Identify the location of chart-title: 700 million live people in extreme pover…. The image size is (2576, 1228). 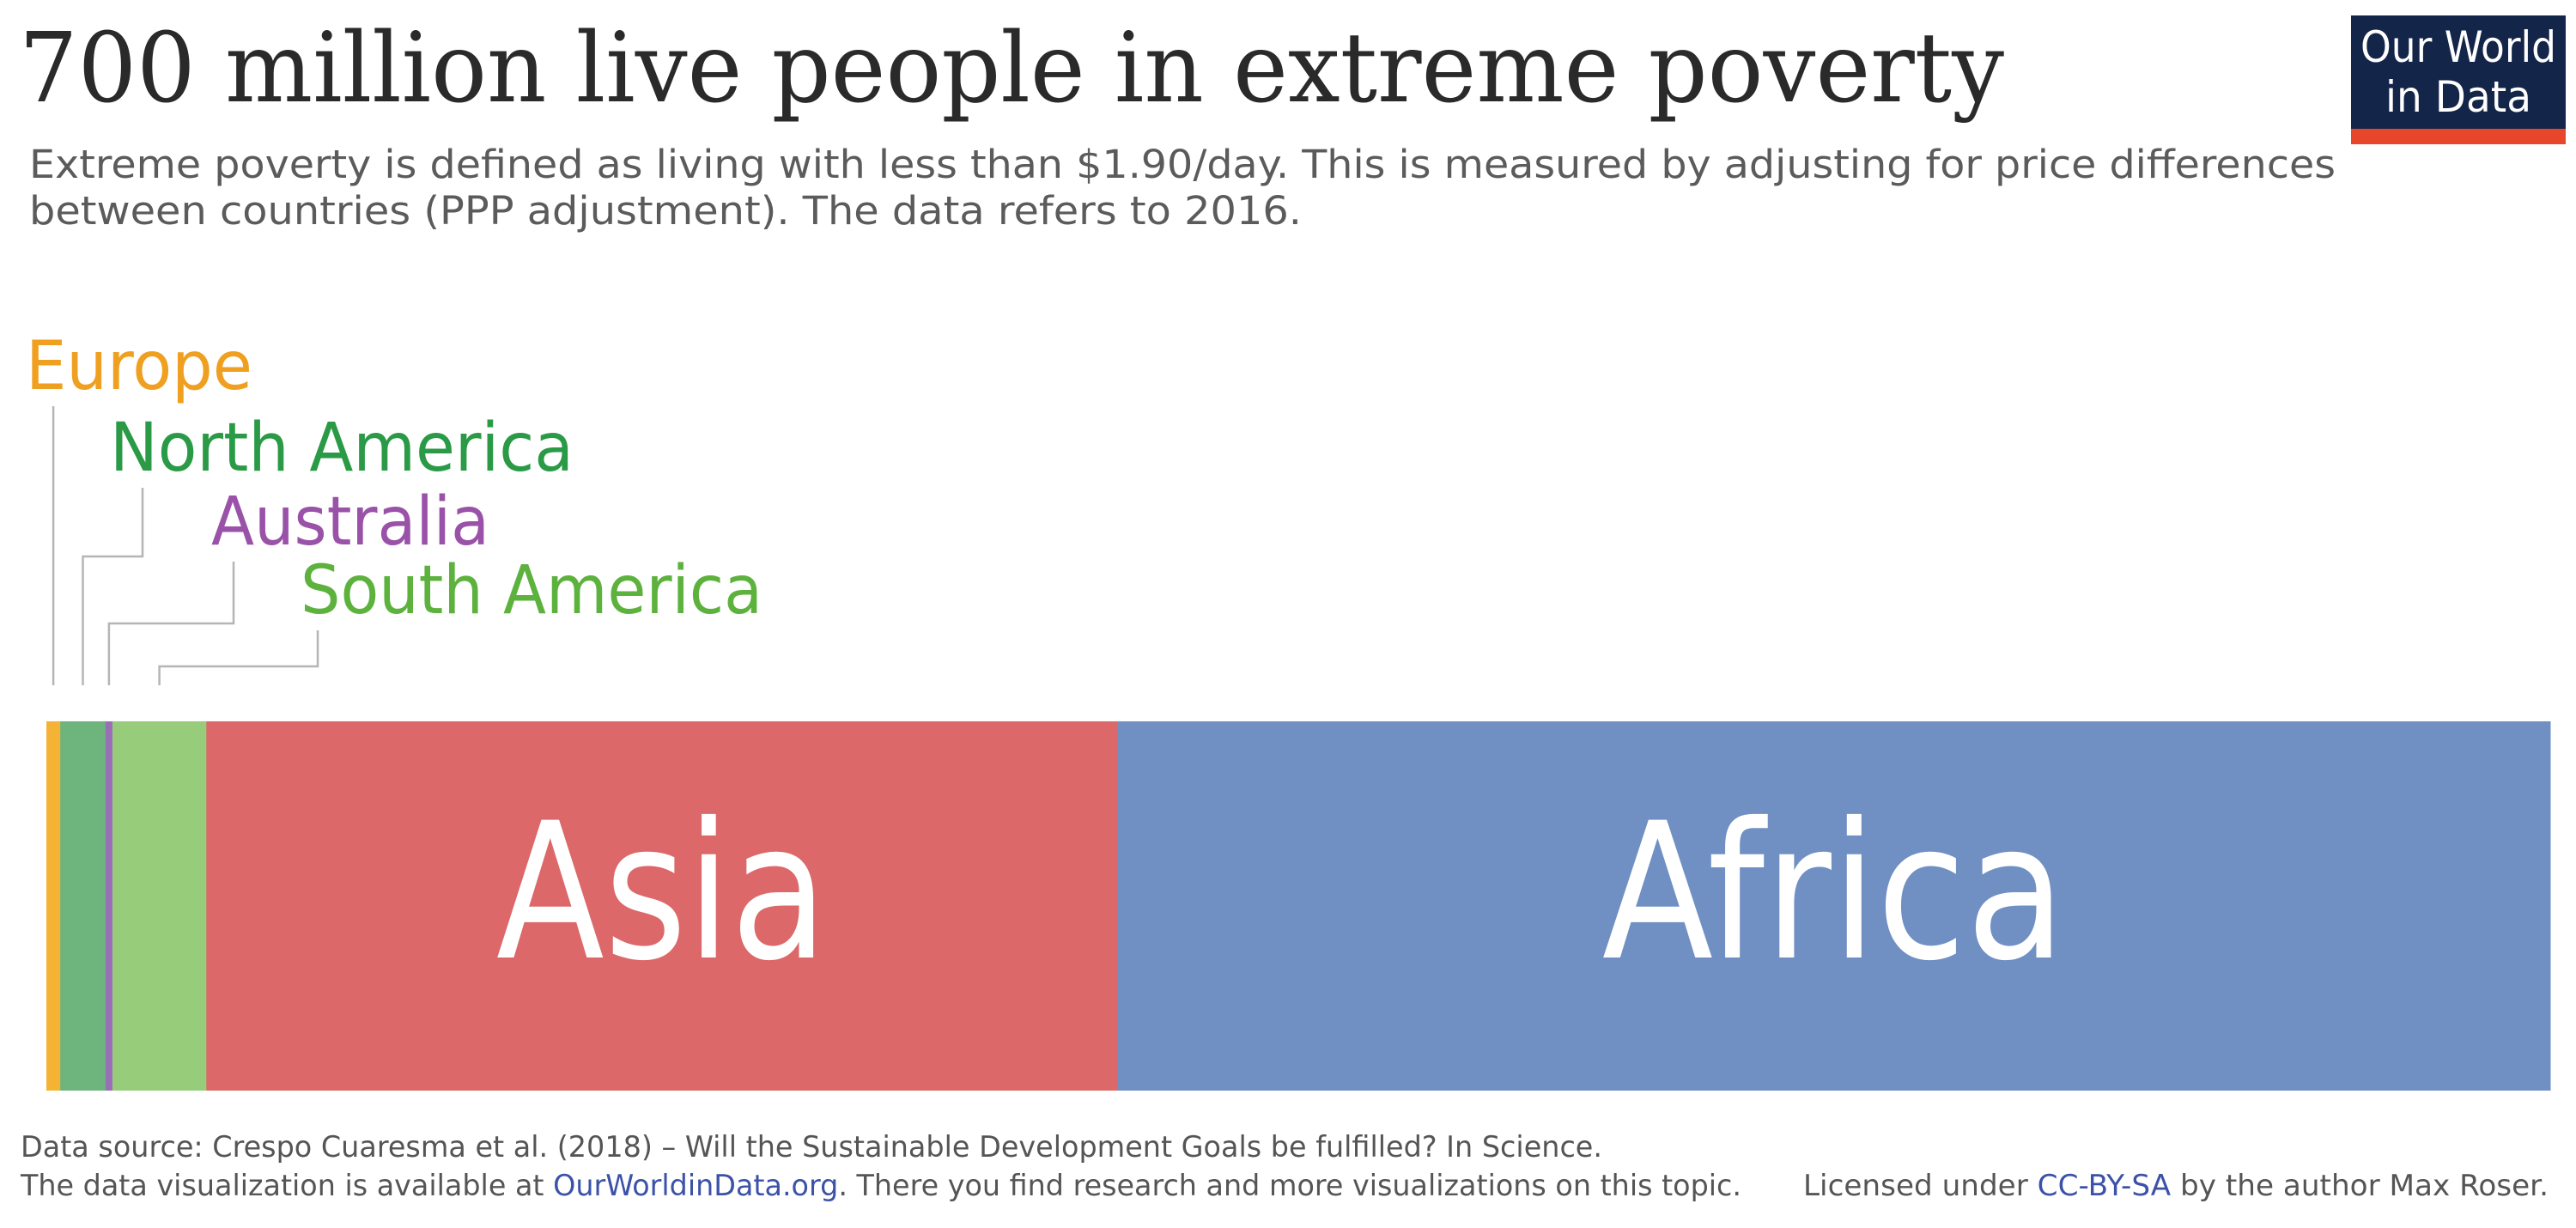
(1012, 69).